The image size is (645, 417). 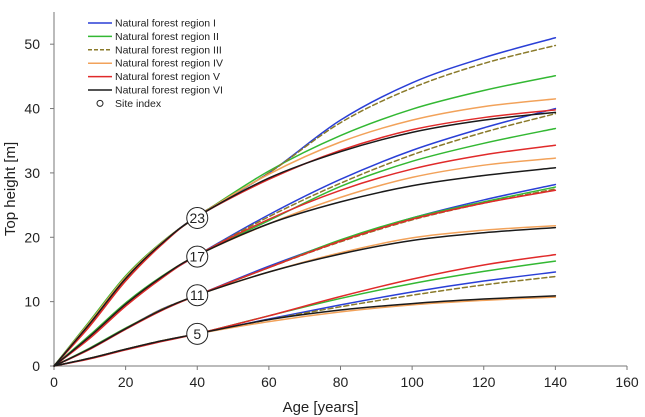 I want to click on site-index-label: 11, so click(x=197, y=295).